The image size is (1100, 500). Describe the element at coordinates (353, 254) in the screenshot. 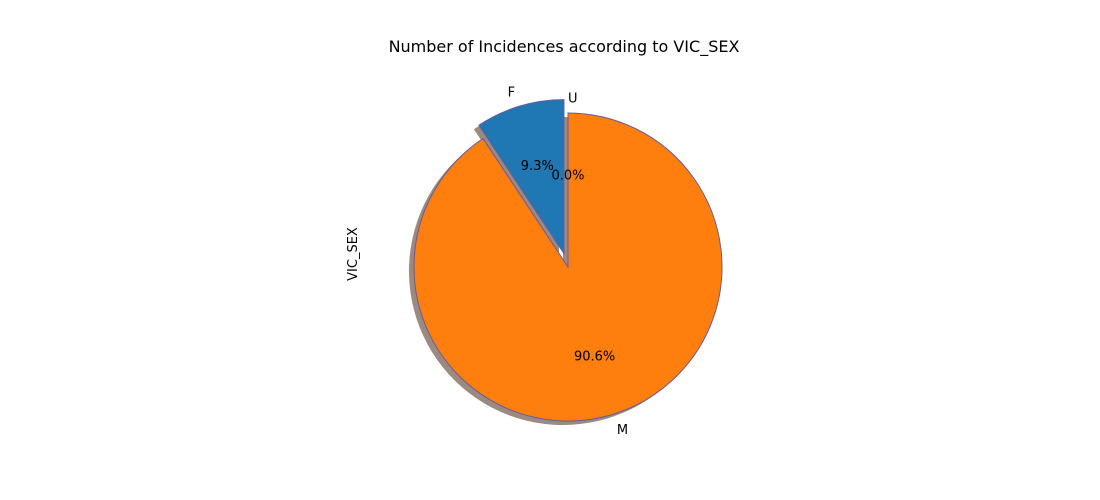

I see `y-axis-label: VIC_SEX` at that location.